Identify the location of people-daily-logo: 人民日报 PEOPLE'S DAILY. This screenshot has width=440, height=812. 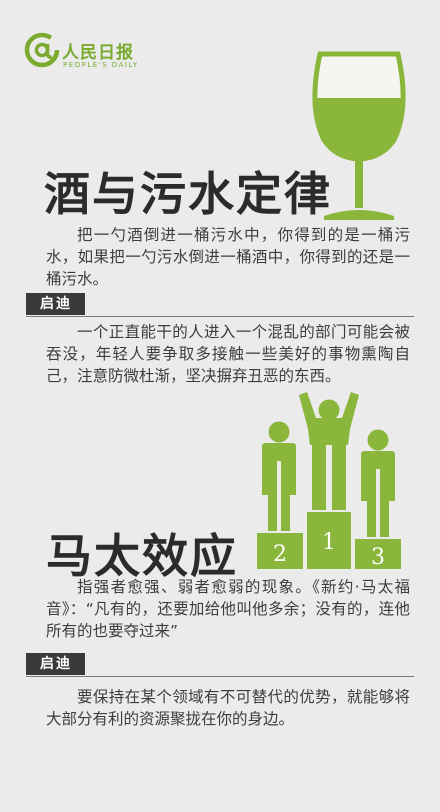
(97, 54).